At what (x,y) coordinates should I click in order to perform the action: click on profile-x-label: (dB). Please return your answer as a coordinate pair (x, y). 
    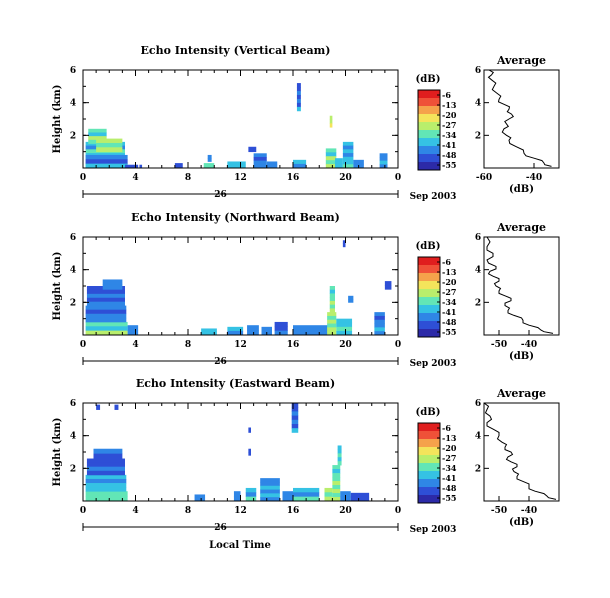
    Looking at the image, I should click on (521, 189).